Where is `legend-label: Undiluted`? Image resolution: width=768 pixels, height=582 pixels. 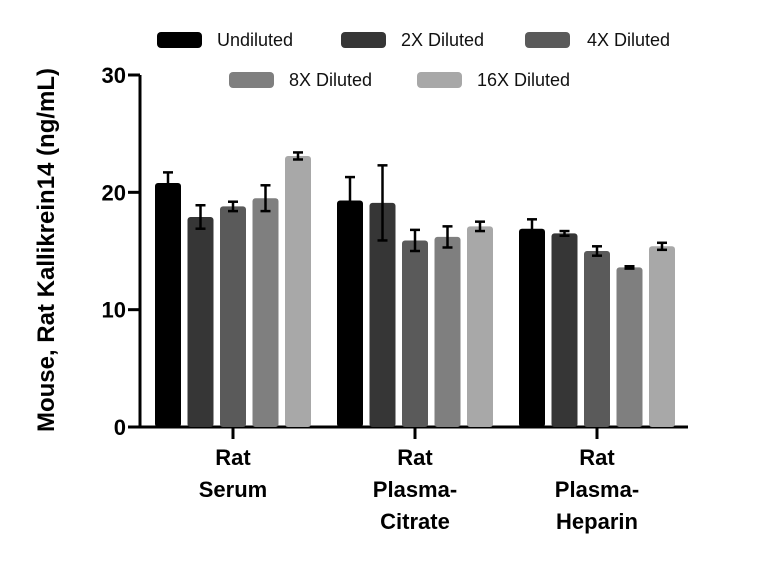 legend-label: Undiluted is located at coordinates (255, 40).